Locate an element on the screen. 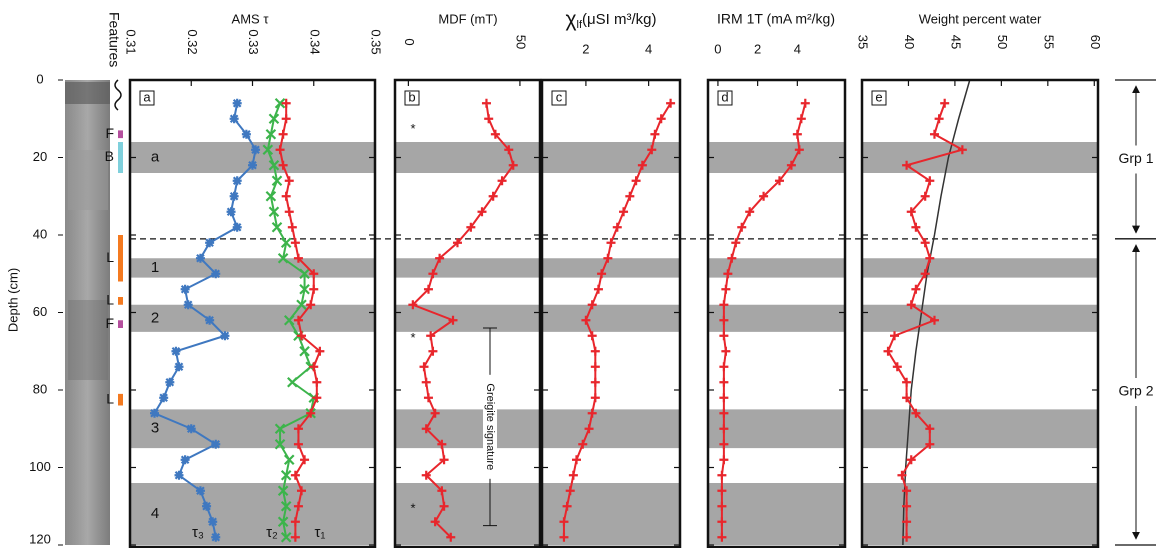 The width and height of the screenshot is (1156, 548). panel-label-box is located at coordinates (879, 98).